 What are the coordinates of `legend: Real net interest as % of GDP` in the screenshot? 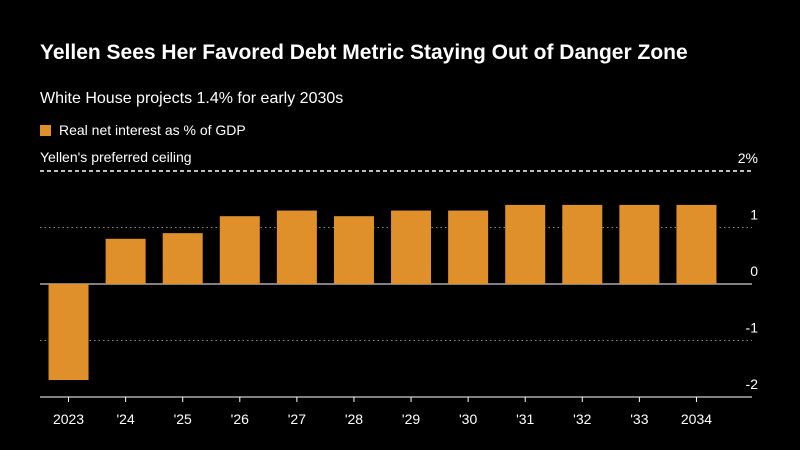 It's located at (143, 130).